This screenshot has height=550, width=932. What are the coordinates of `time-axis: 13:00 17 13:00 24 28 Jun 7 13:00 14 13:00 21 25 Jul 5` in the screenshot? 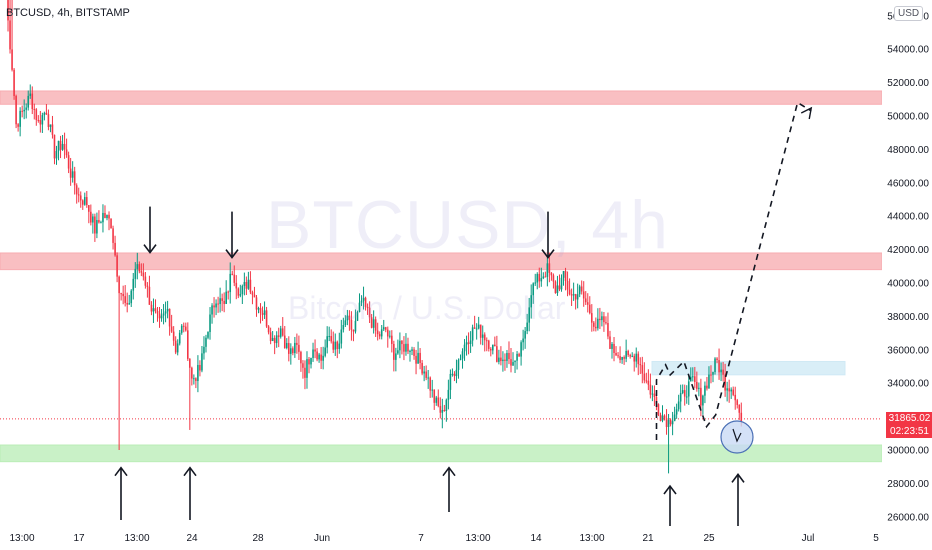 It's located at (466, 538).